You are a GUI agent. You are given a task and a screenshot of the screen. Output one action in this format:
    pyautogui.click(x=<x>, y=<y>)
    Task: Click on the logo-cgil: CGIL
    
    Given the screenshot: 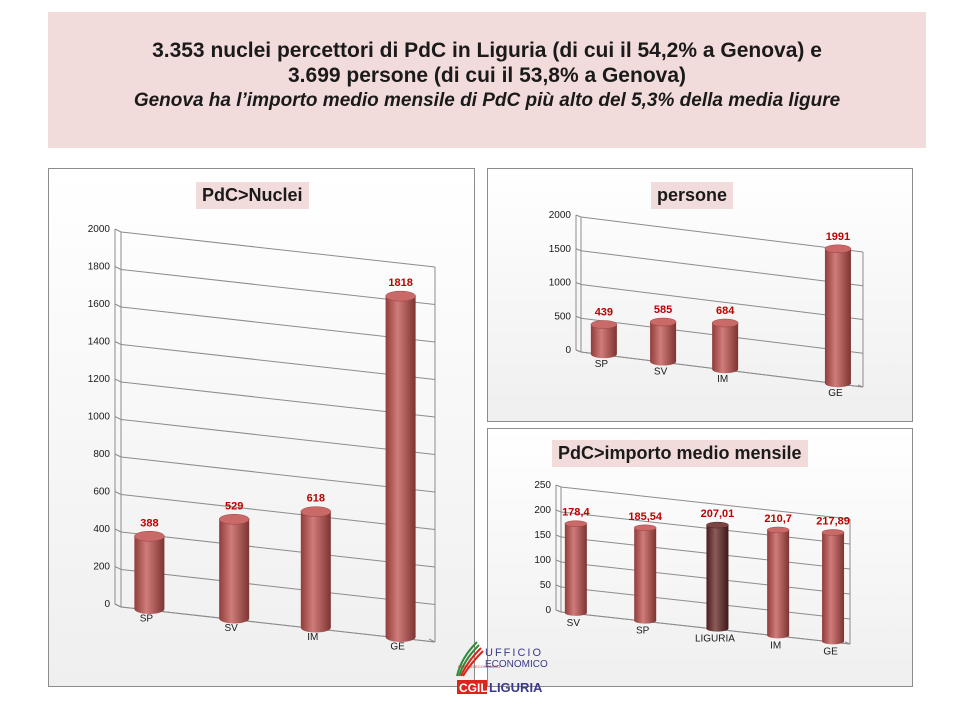 What is the action you would take?
    pyautogui.click(x=473, y=688)
    